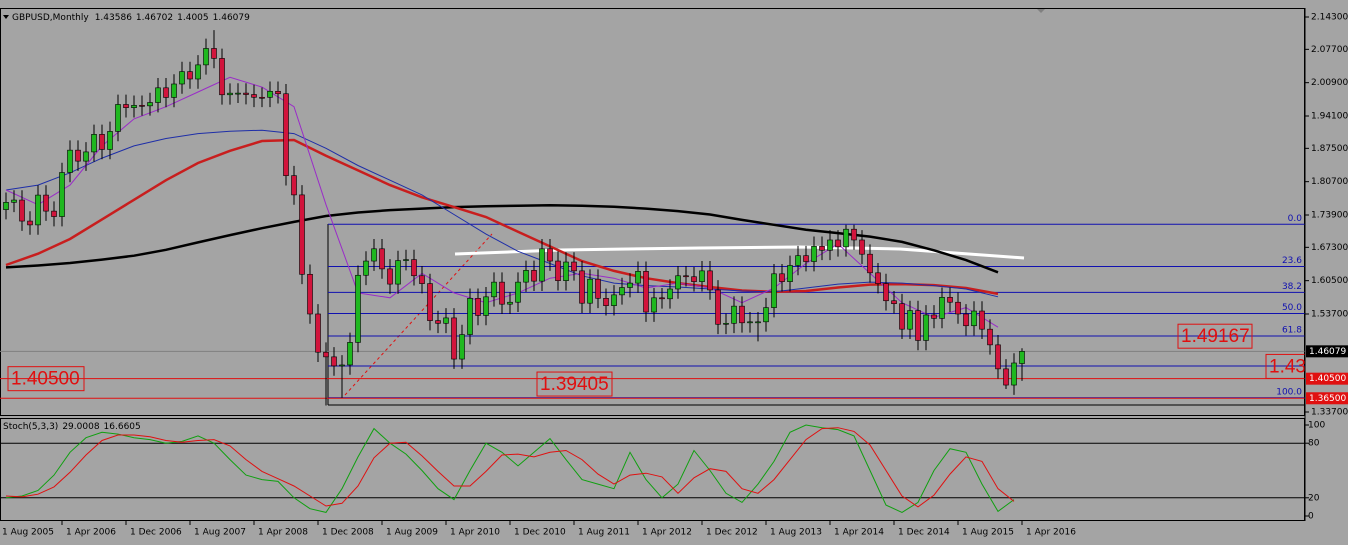  Describe the element at coordinates (1329, 413) in the screenshot. I see `y-tick-label: 1.33700` at that location.